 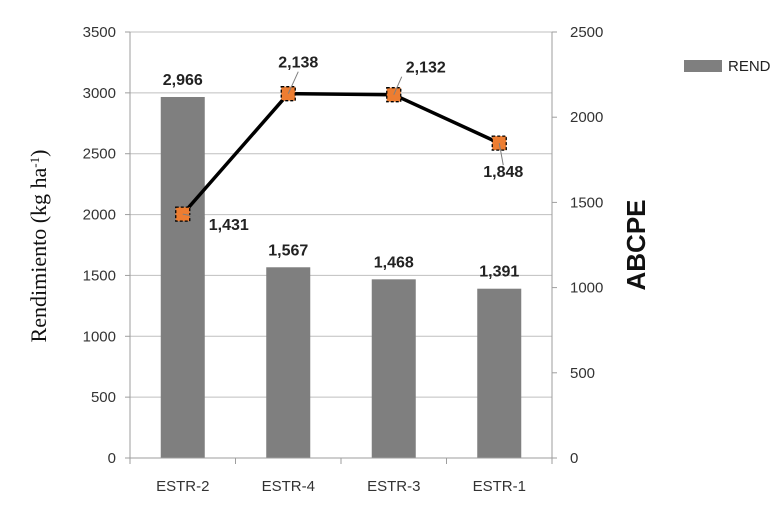 I want to click on legend: REND, so click(x=727, y=66).